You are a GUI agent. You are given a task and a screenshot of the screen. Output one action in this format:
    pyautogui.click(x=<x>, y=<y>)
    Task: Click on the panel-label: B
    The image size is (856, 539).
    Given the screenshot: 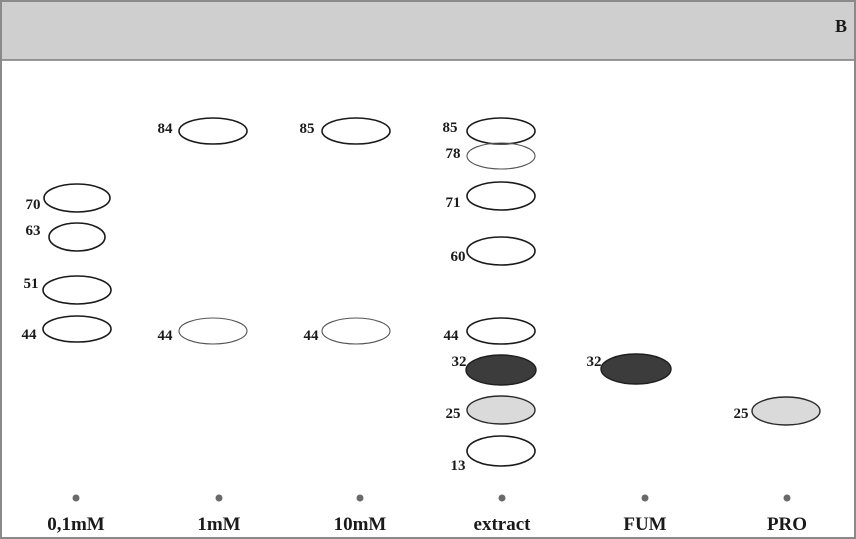 What is the action you would take?
    pyautogui.click(x=841, y=26)
    